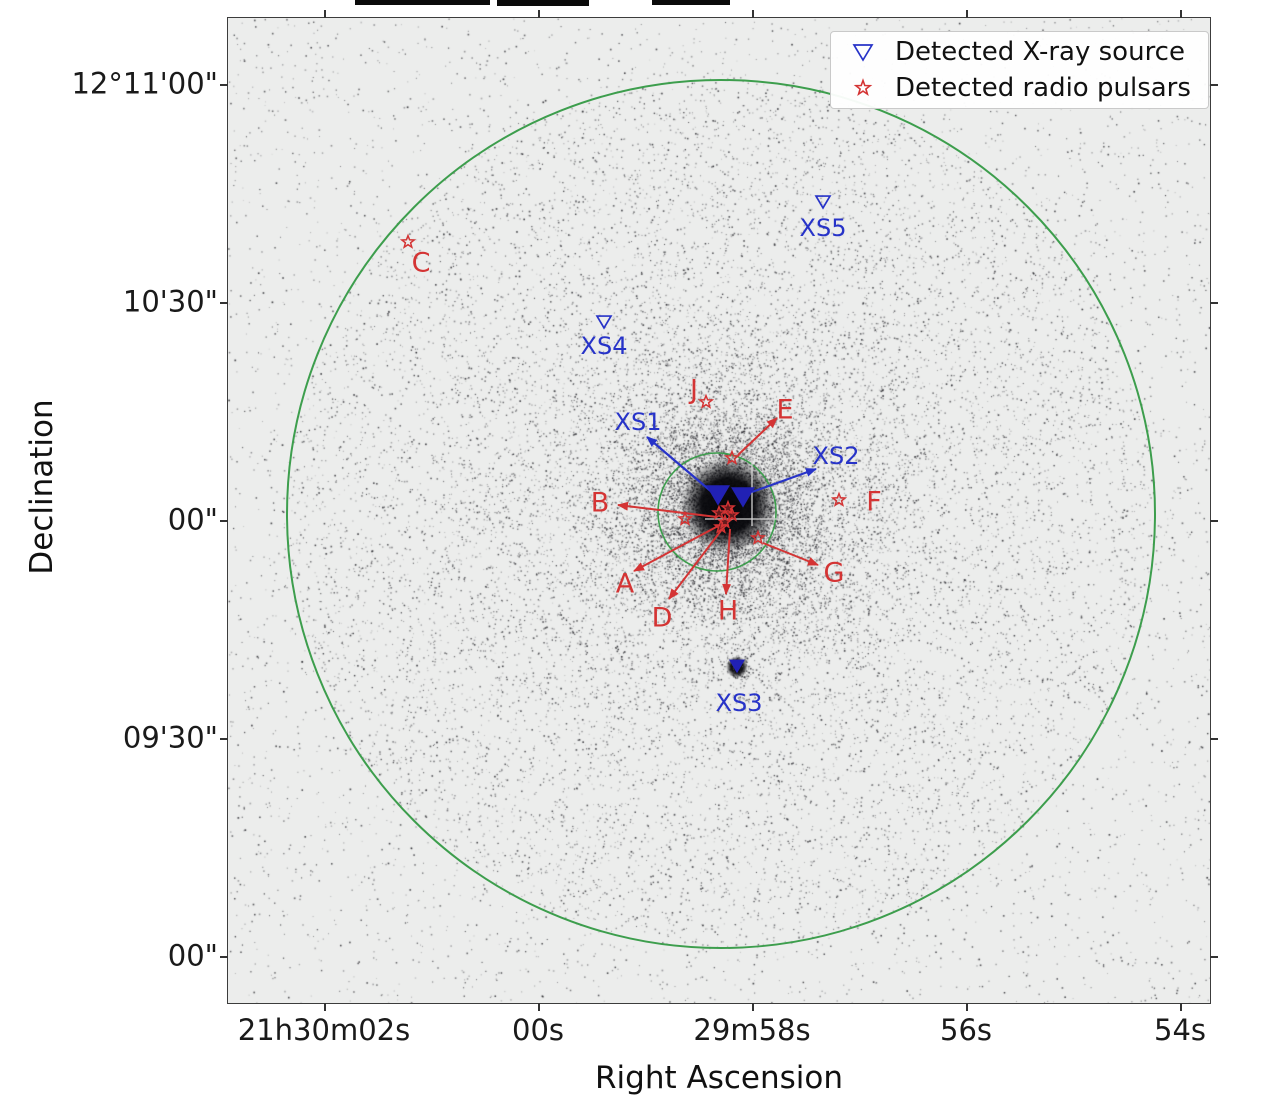 The image size is (1280, 1109). I want to click on pulsar-label-C: C, so click(421, 263).